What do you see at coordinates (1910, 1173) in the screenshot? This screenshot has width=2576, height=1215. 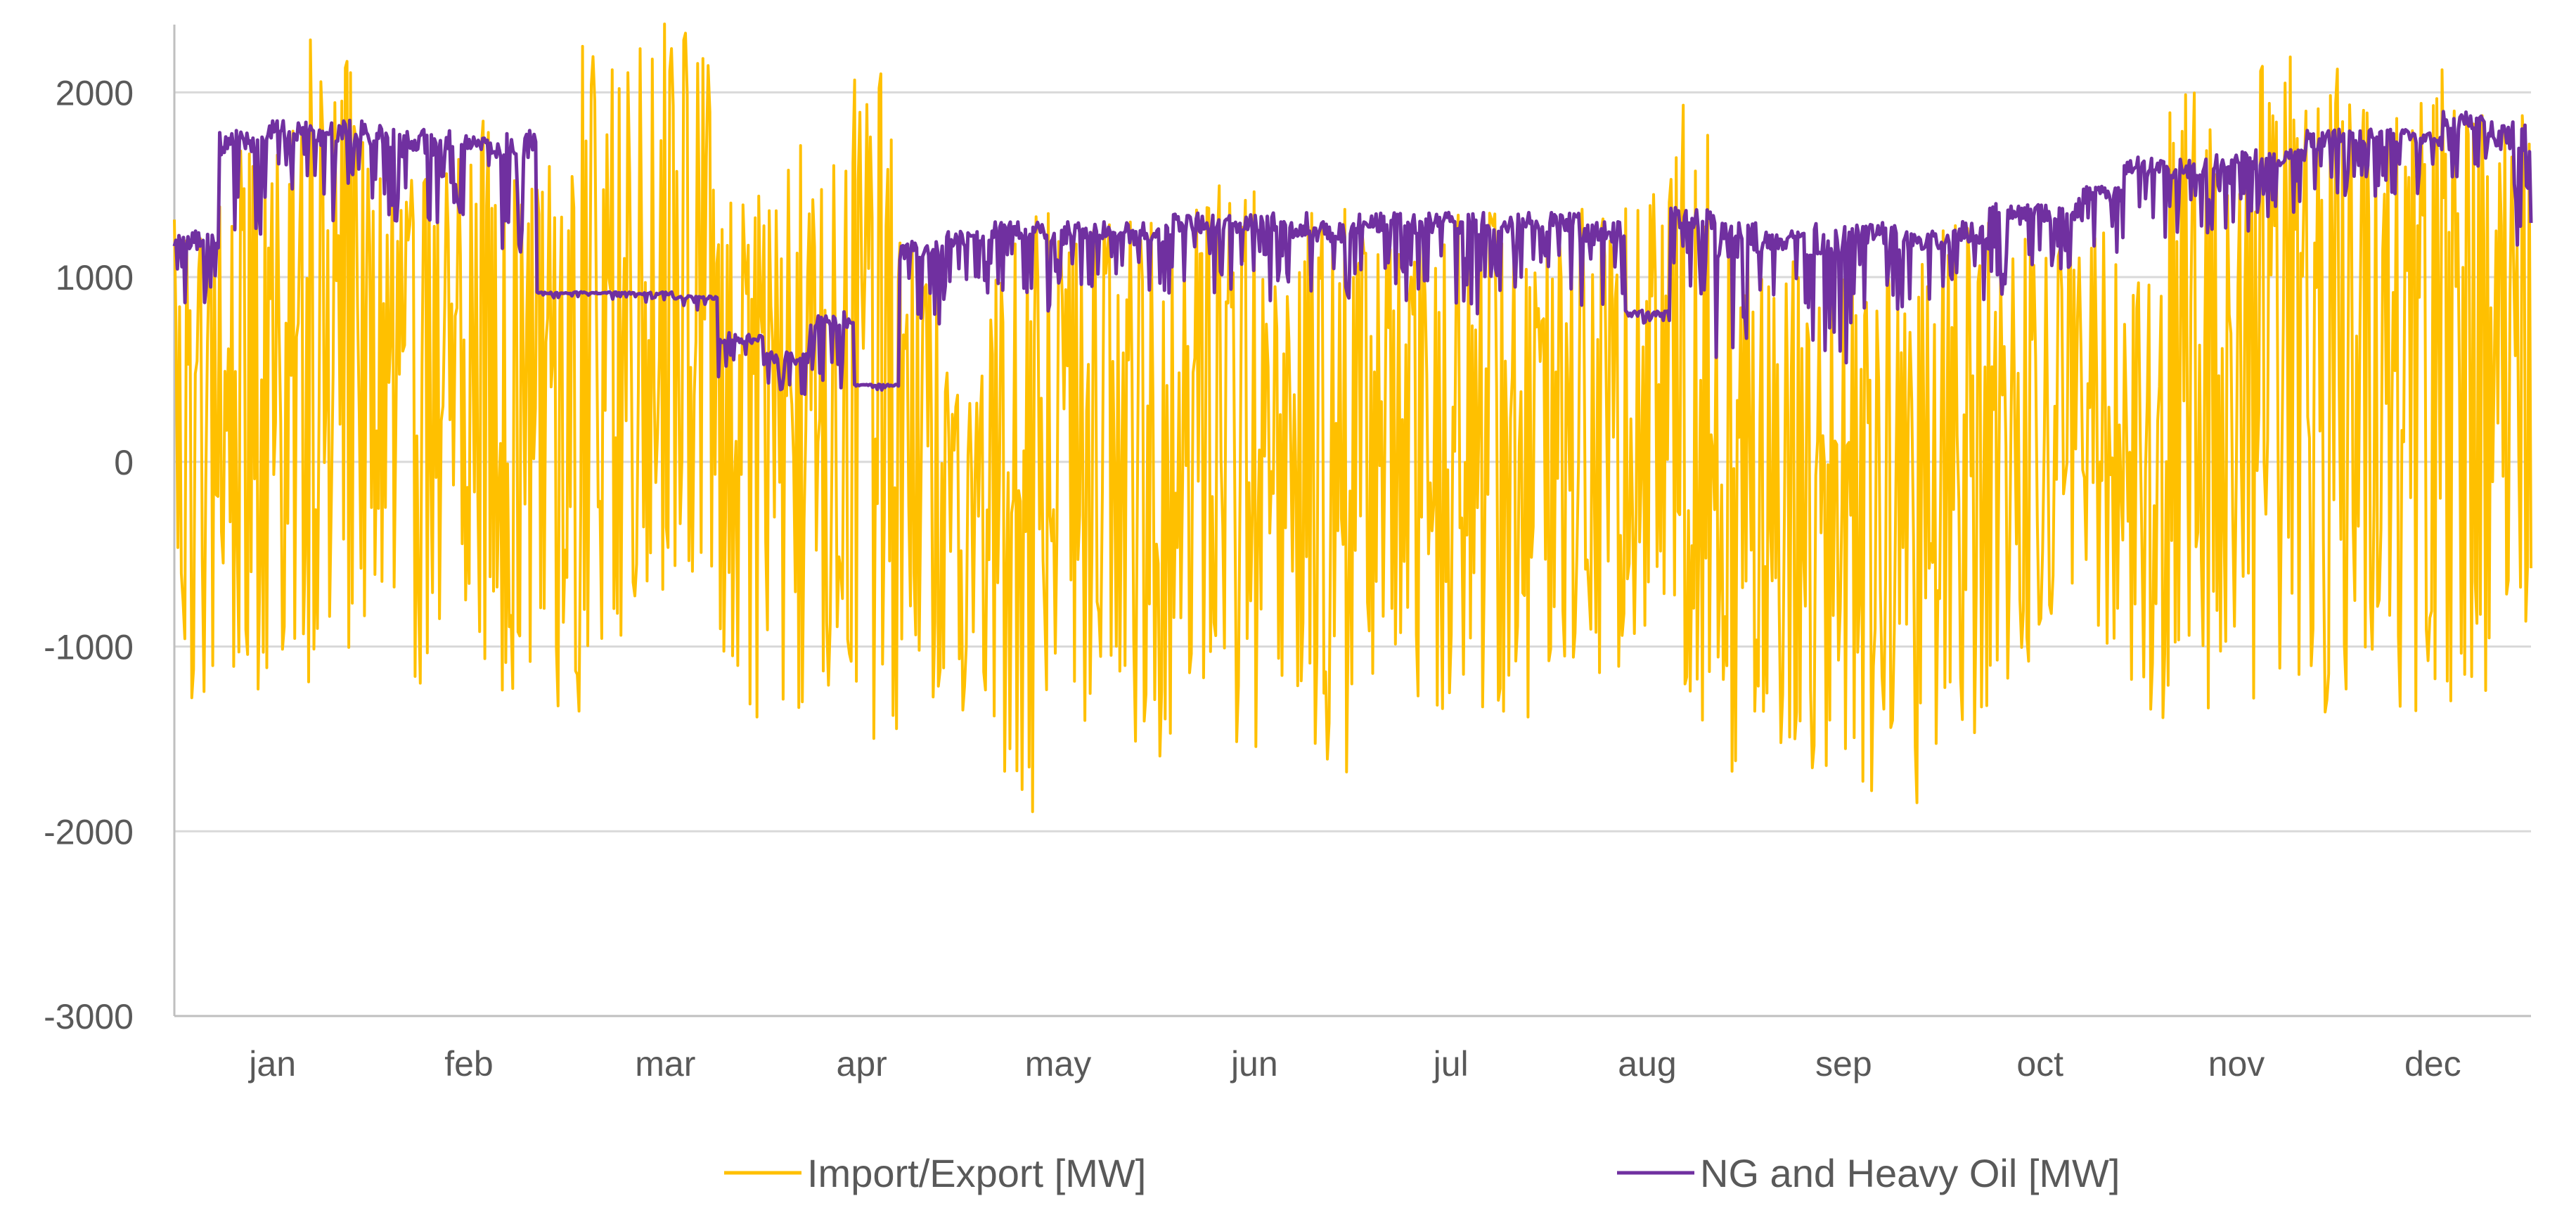 I see `legend-label-ng-heavy-oil: NG and Heavy Oil [MW]` at bounding box center [1910, 1173].